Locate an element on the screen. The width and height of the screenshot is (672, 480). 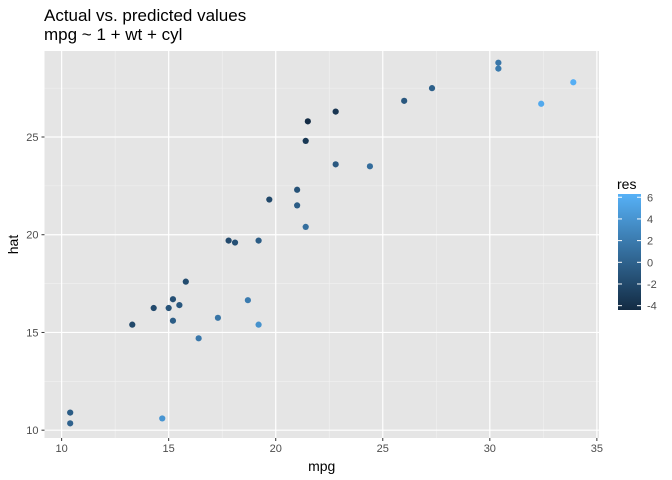
x-tick-label: 10 is located at coordinates (62, 449).